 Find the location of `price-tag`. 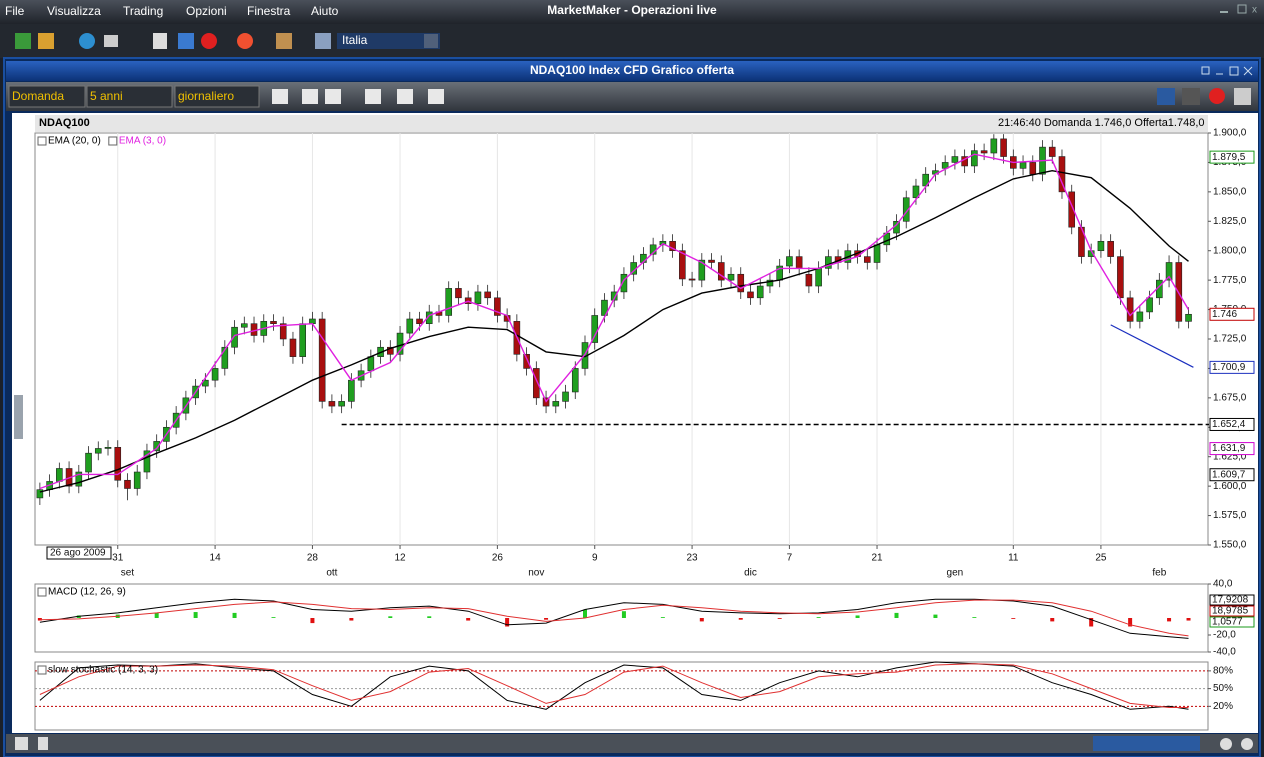

price-tag is located at coordinates (1232, 367).